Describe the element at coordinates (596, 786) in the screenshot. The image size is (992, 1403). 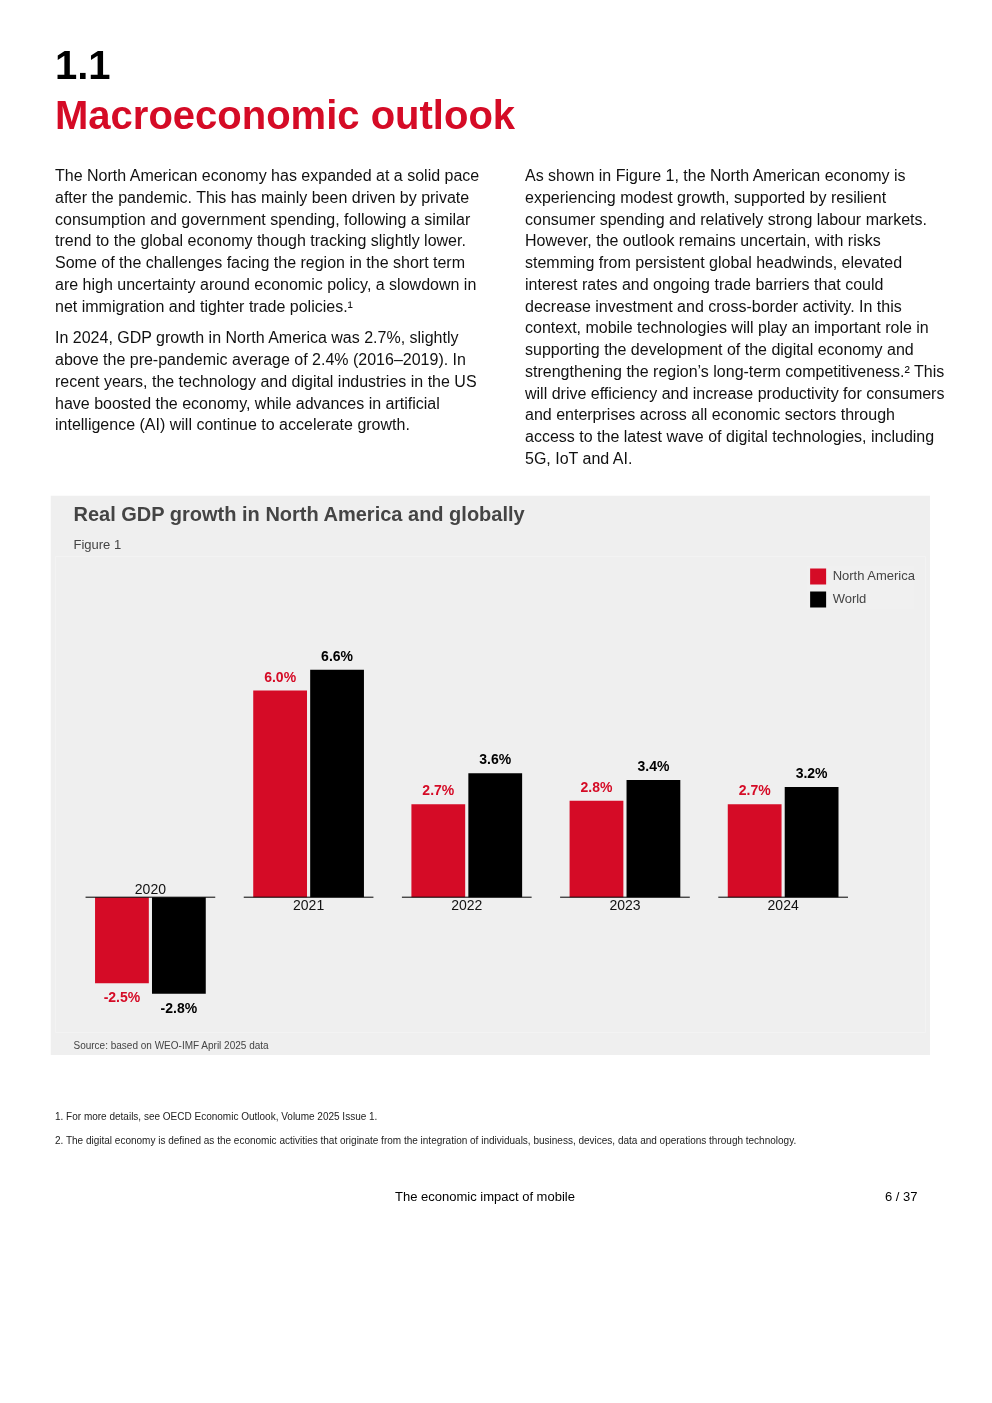
I see `data-label: 2.8%` at that location.